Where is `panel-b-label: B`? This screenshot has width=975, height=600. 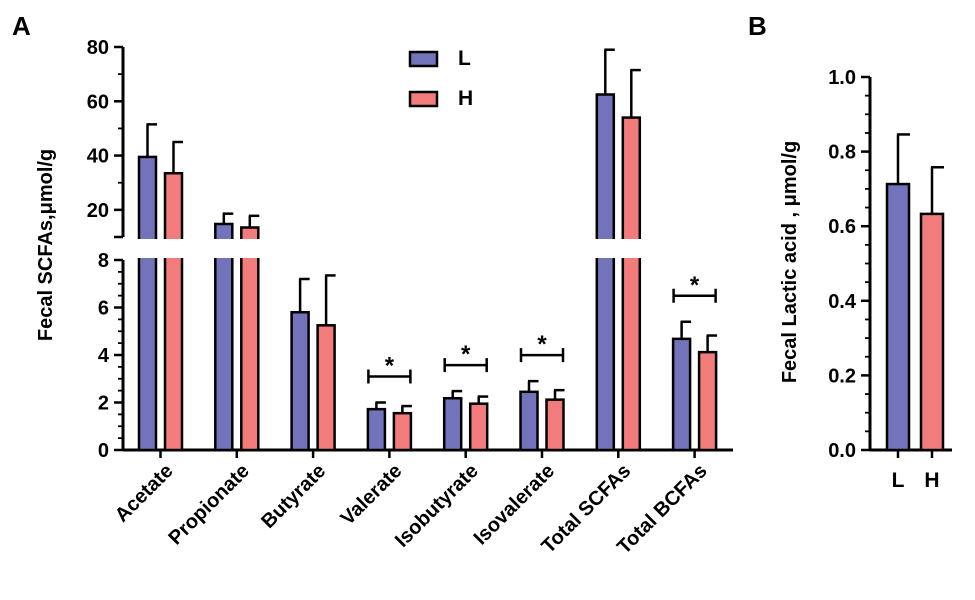
panel-b-label: B is located at coordinates (757, 26).